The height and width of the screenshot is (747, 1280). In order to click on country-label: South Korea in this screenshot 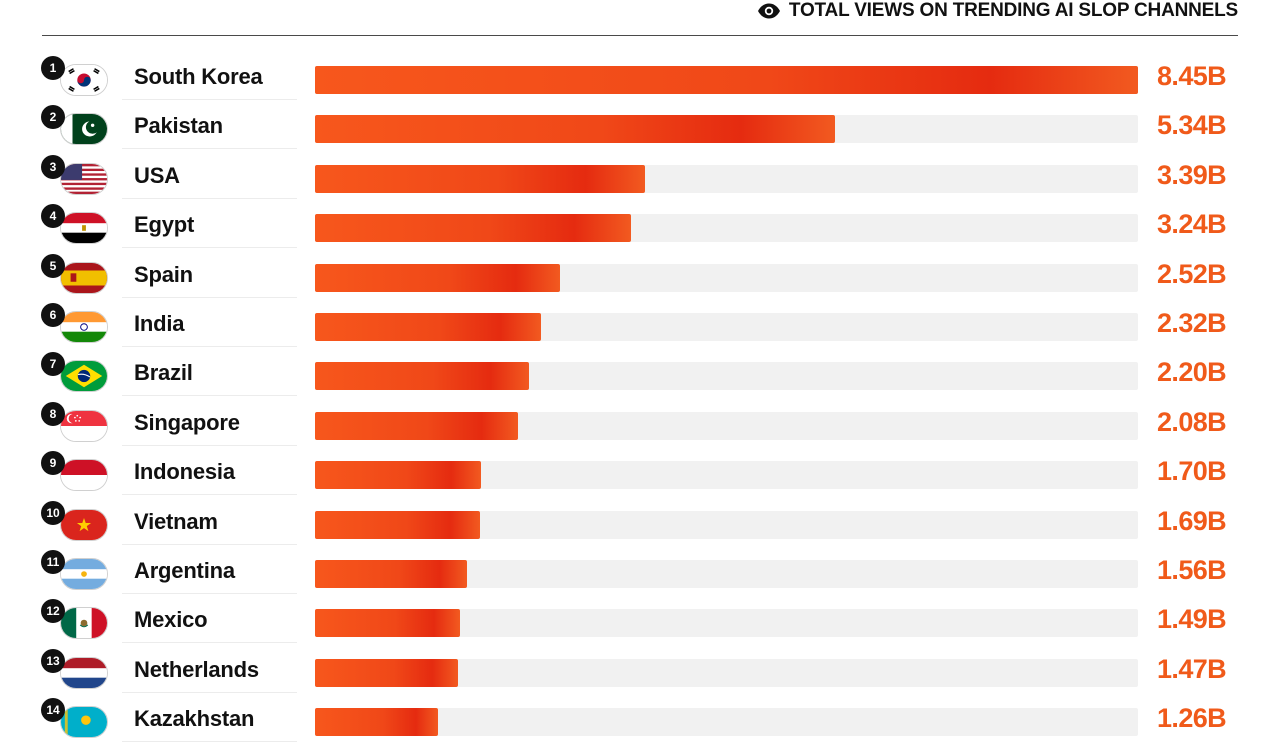, I will do `click(198, 76)`.